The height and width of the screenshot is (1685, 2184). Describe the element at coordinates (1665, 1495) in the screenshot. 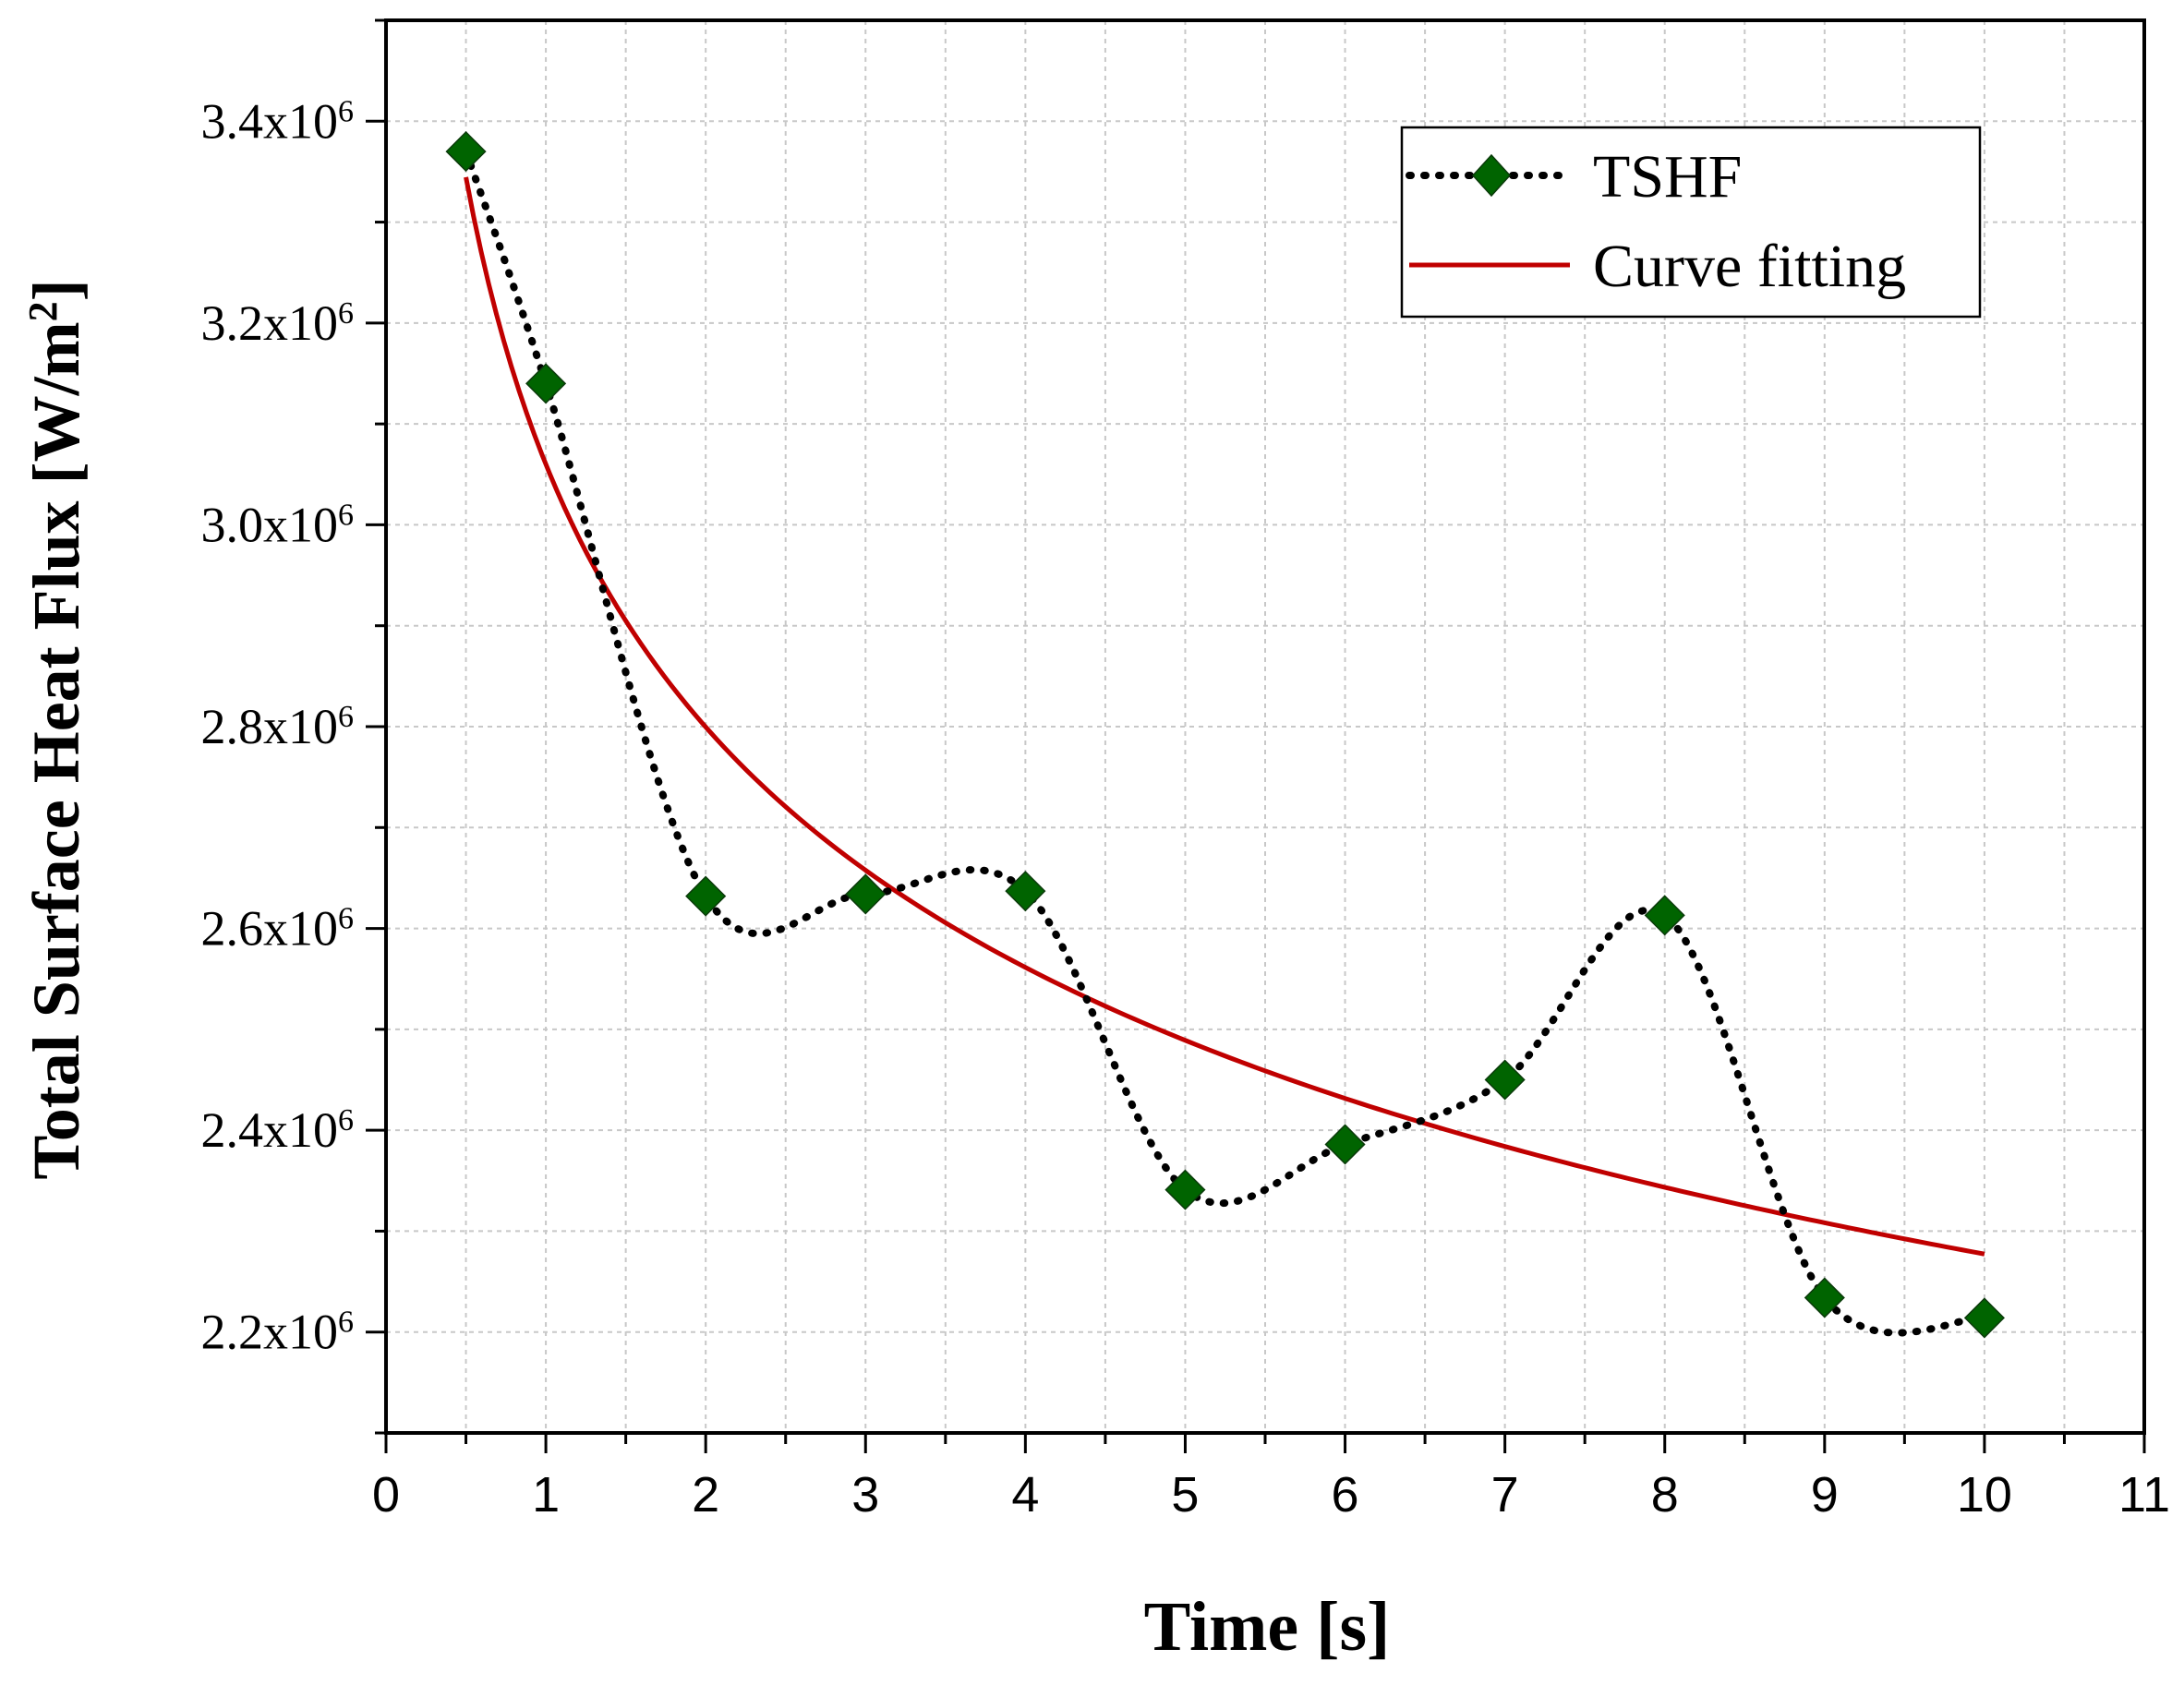

I see `x-tick-label: 8` at that location.